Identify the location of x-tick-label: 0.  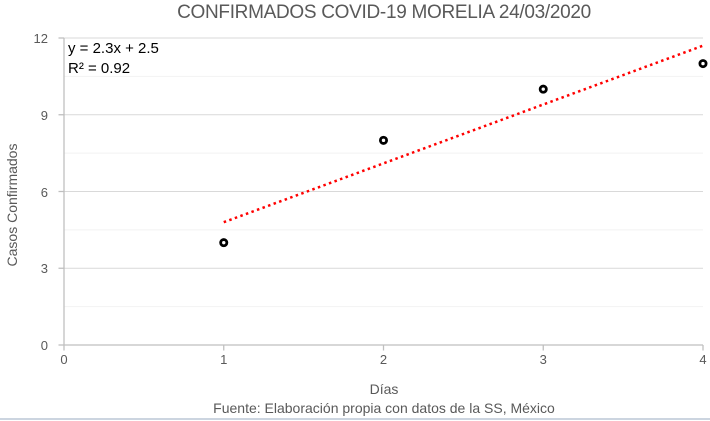
(64, 359).